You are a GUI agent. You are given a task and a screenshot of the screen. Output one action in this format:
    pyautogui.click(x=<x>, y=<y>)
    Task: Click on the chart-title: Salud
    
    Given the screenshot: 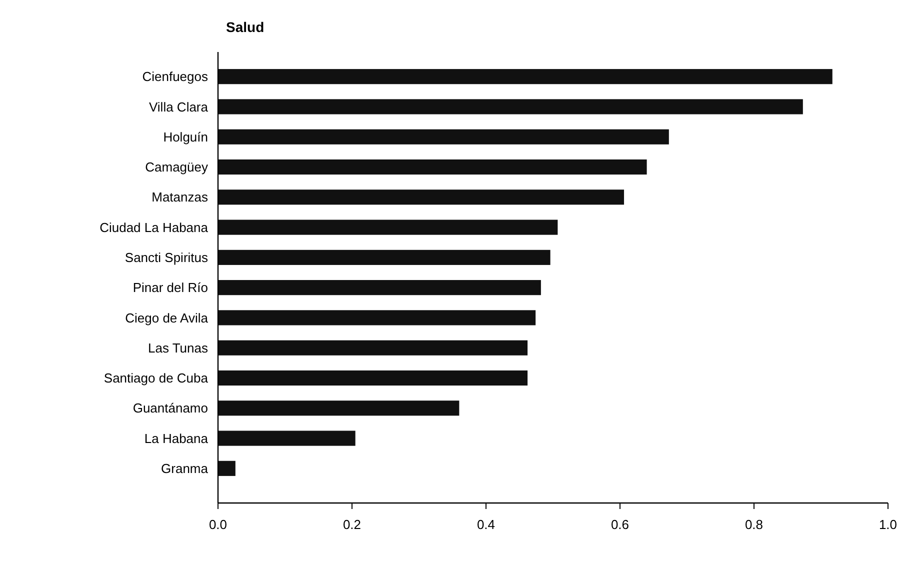 What is the action you would take?
    pyautogui.click(x=245, y=27)
    